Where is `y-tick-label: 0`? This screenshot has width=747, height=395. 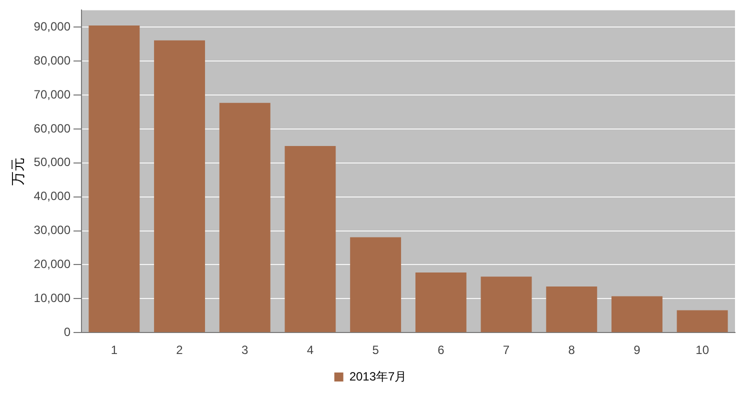
y-tick-label: 0 is located at coordinates (67, 331).